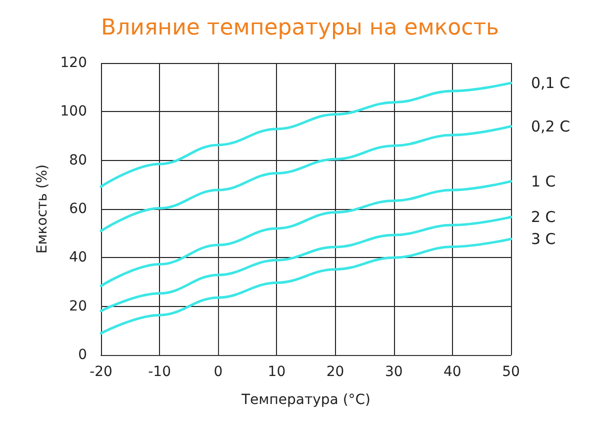 This screenshot has width=600, height=424. Describe the element at coordinates (277, 372) in the screenshot. I see `x-tick-label: 10` at that location.